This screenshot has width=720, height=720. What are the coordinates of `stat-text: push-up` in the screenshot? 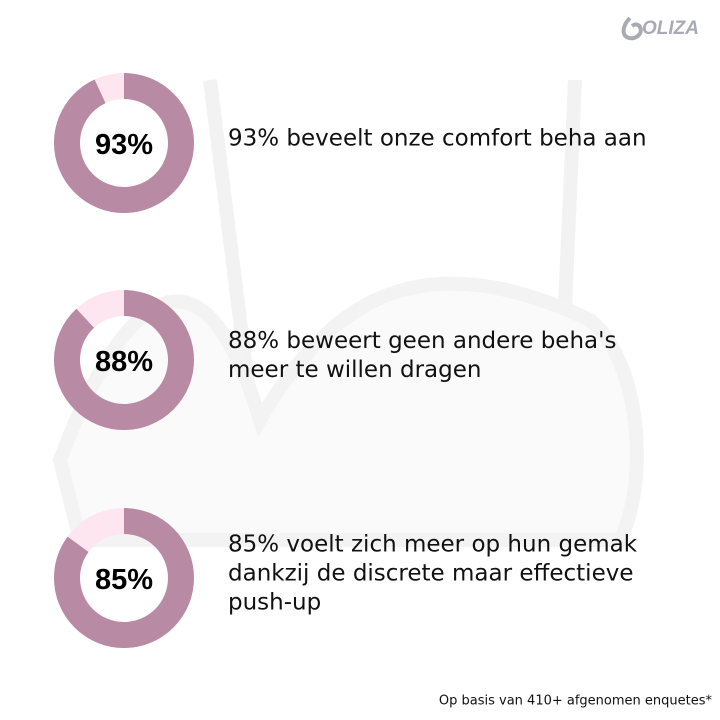 It's located at (274, 603).